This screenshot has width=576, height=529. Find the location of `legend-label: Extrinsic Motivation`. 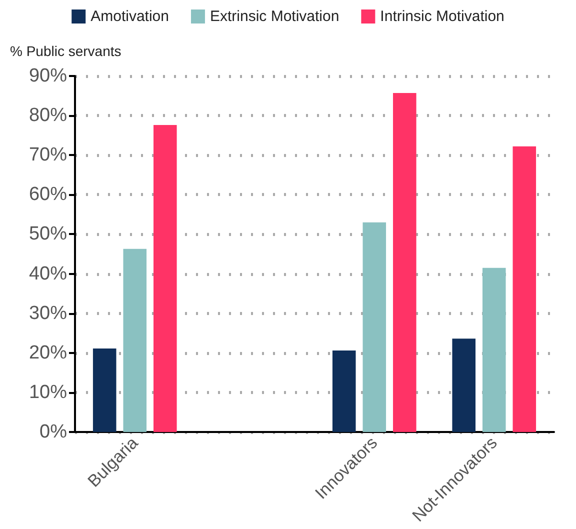

legend-label: Extrinsic Motivation is located at coordinates (275, 16).